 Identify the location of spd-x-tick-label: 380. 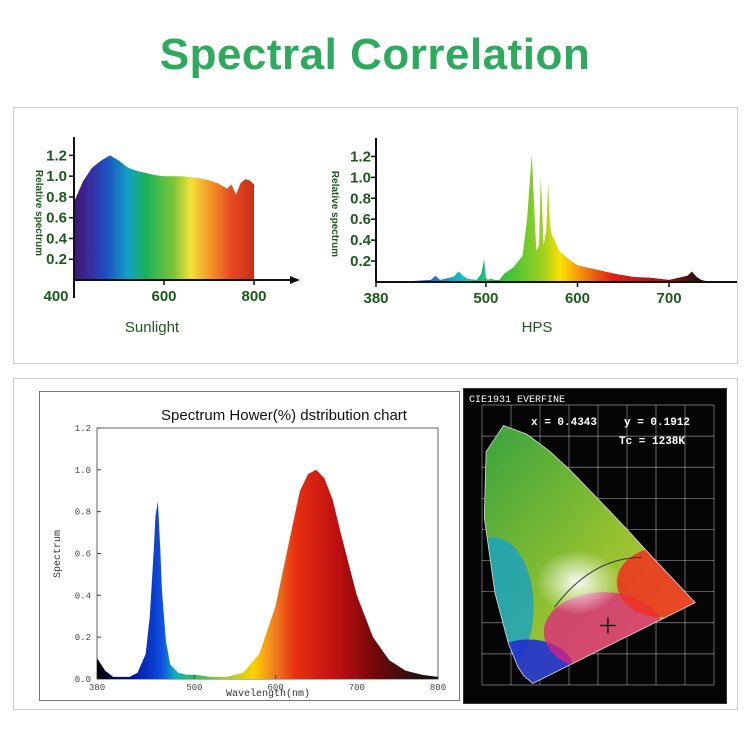
(97, 688).